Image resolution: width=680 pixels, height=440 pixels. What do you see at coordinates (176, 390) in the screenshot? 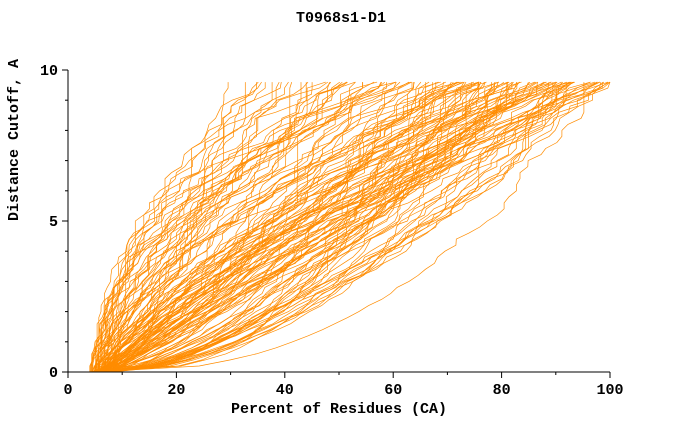
I see `x-tick-label: 20` at bounding box center [176, 390].